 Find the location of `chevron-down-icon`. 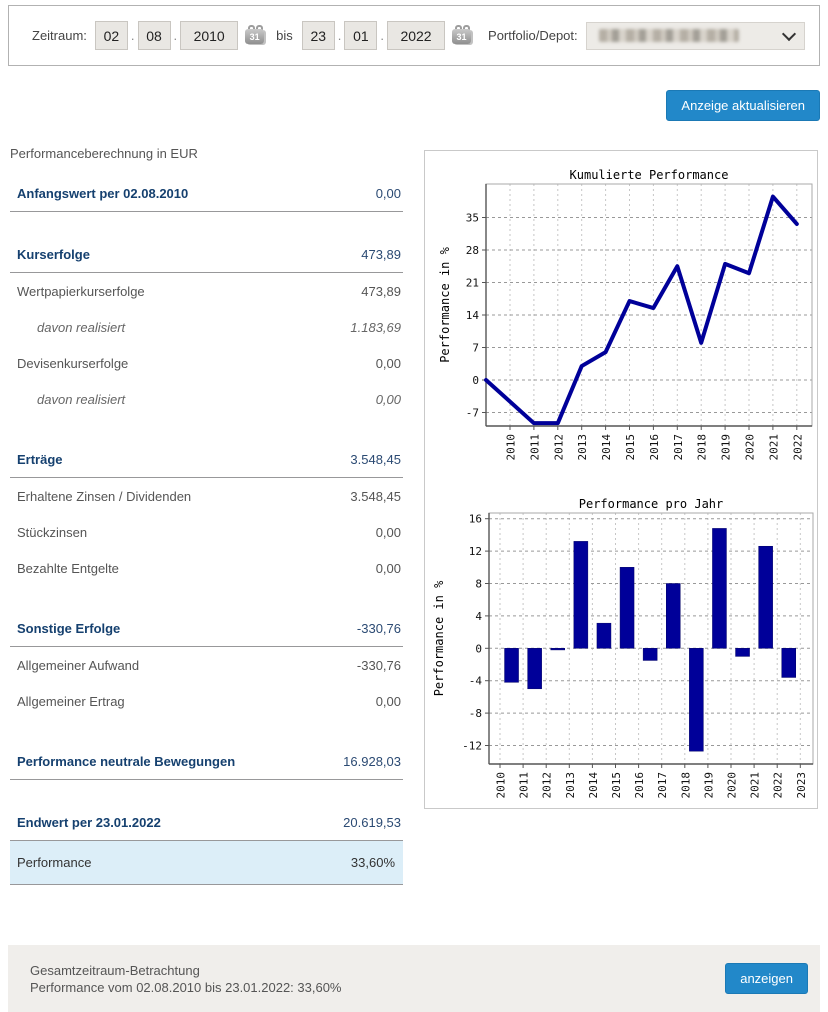

chevron-down-icon is located at coordinates (789, 33).